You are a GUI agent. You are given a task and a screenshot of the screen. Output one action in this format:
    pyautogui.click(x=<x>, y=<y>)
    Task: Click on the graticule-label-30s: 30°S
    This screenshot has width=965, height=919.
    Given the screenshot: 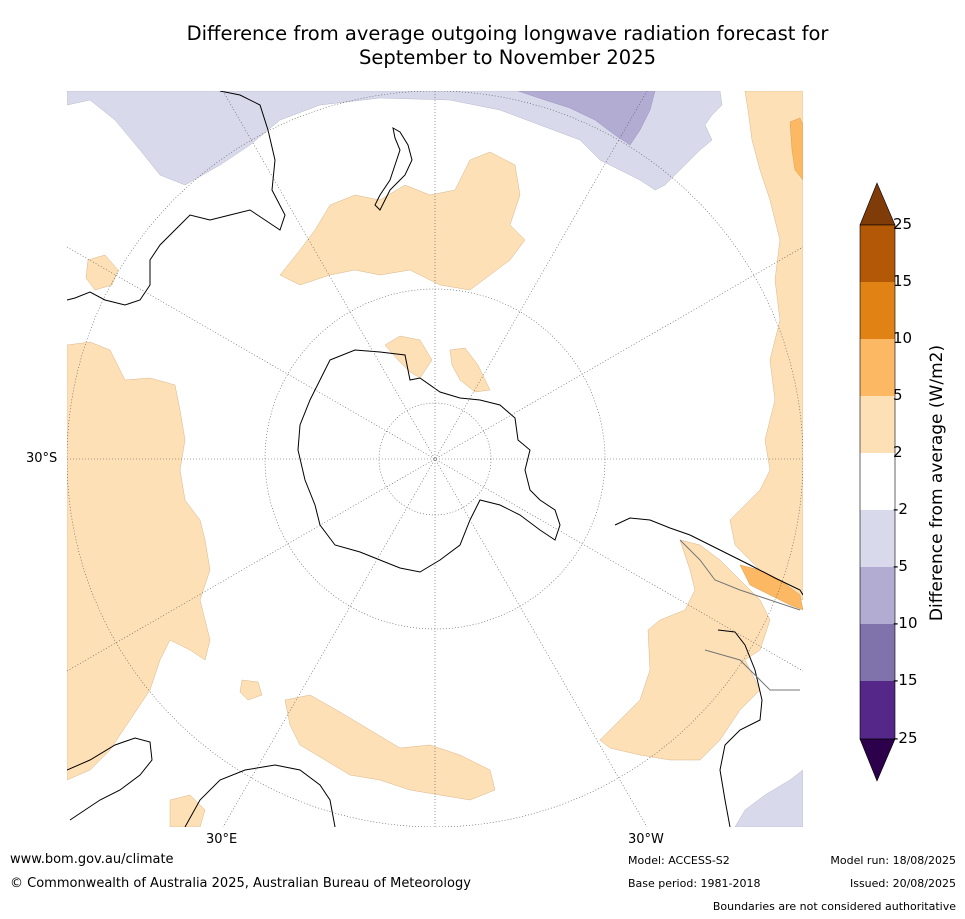 What is the action you would take?
    pyautogui.click(x=42, y=458)
    